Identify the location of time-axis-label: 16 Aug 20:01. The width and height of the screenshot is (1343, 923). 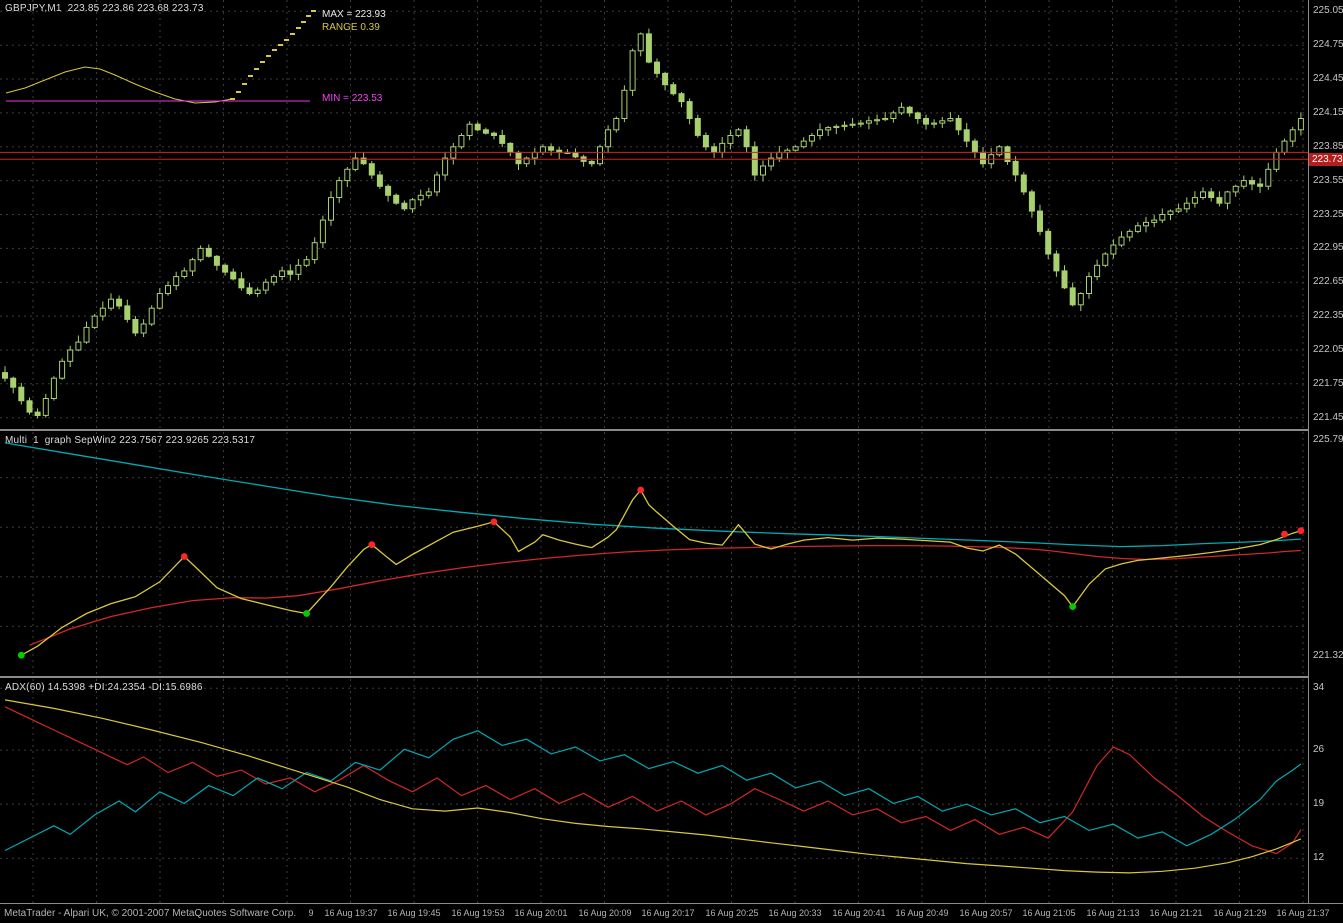
(541, 913).